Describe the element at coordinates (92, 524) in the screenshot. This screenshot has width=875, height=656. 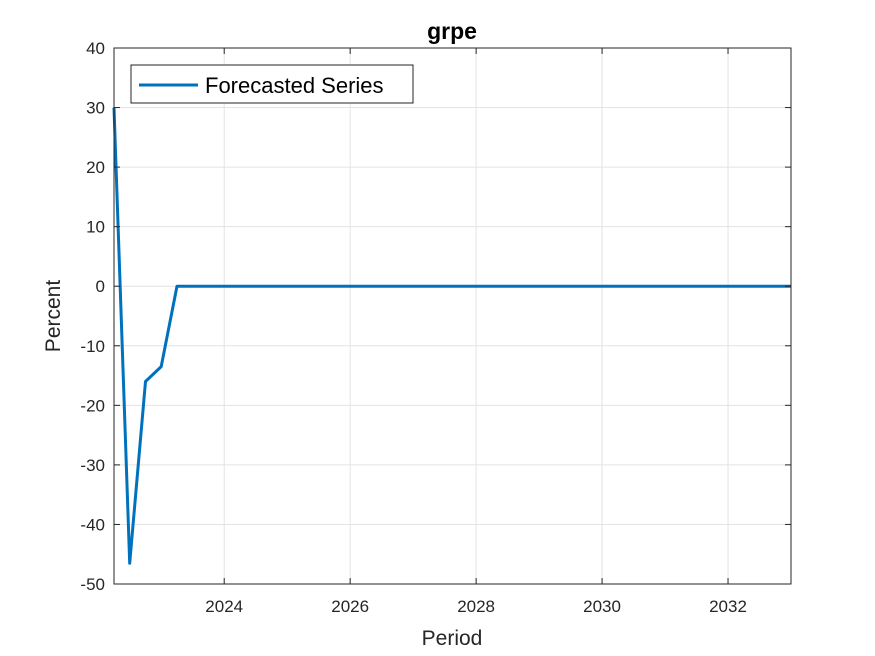
I see `y-tick-label: -40` at that location.